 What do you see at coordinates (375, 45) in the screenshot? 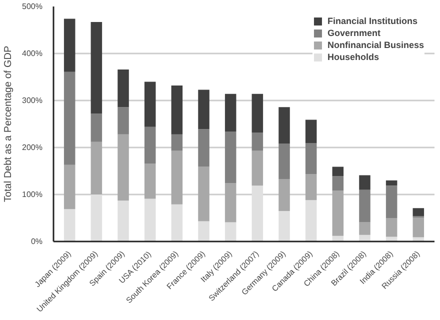
I see `legend-label: Nonfinancial Business` at bounding box center [375, 45].